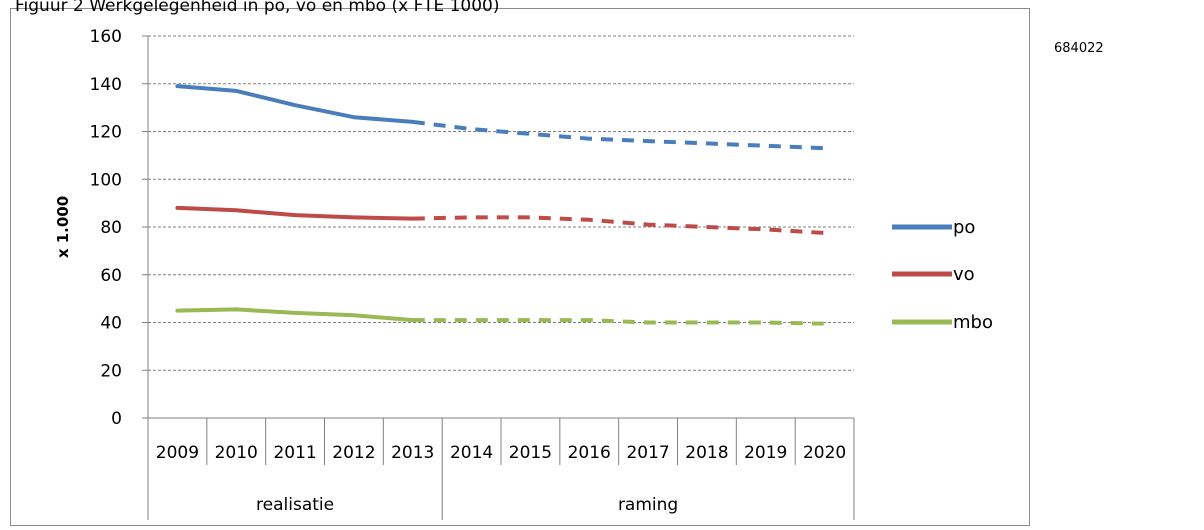  I want to click on y-tick-label-160: 160, so click(106, 37).